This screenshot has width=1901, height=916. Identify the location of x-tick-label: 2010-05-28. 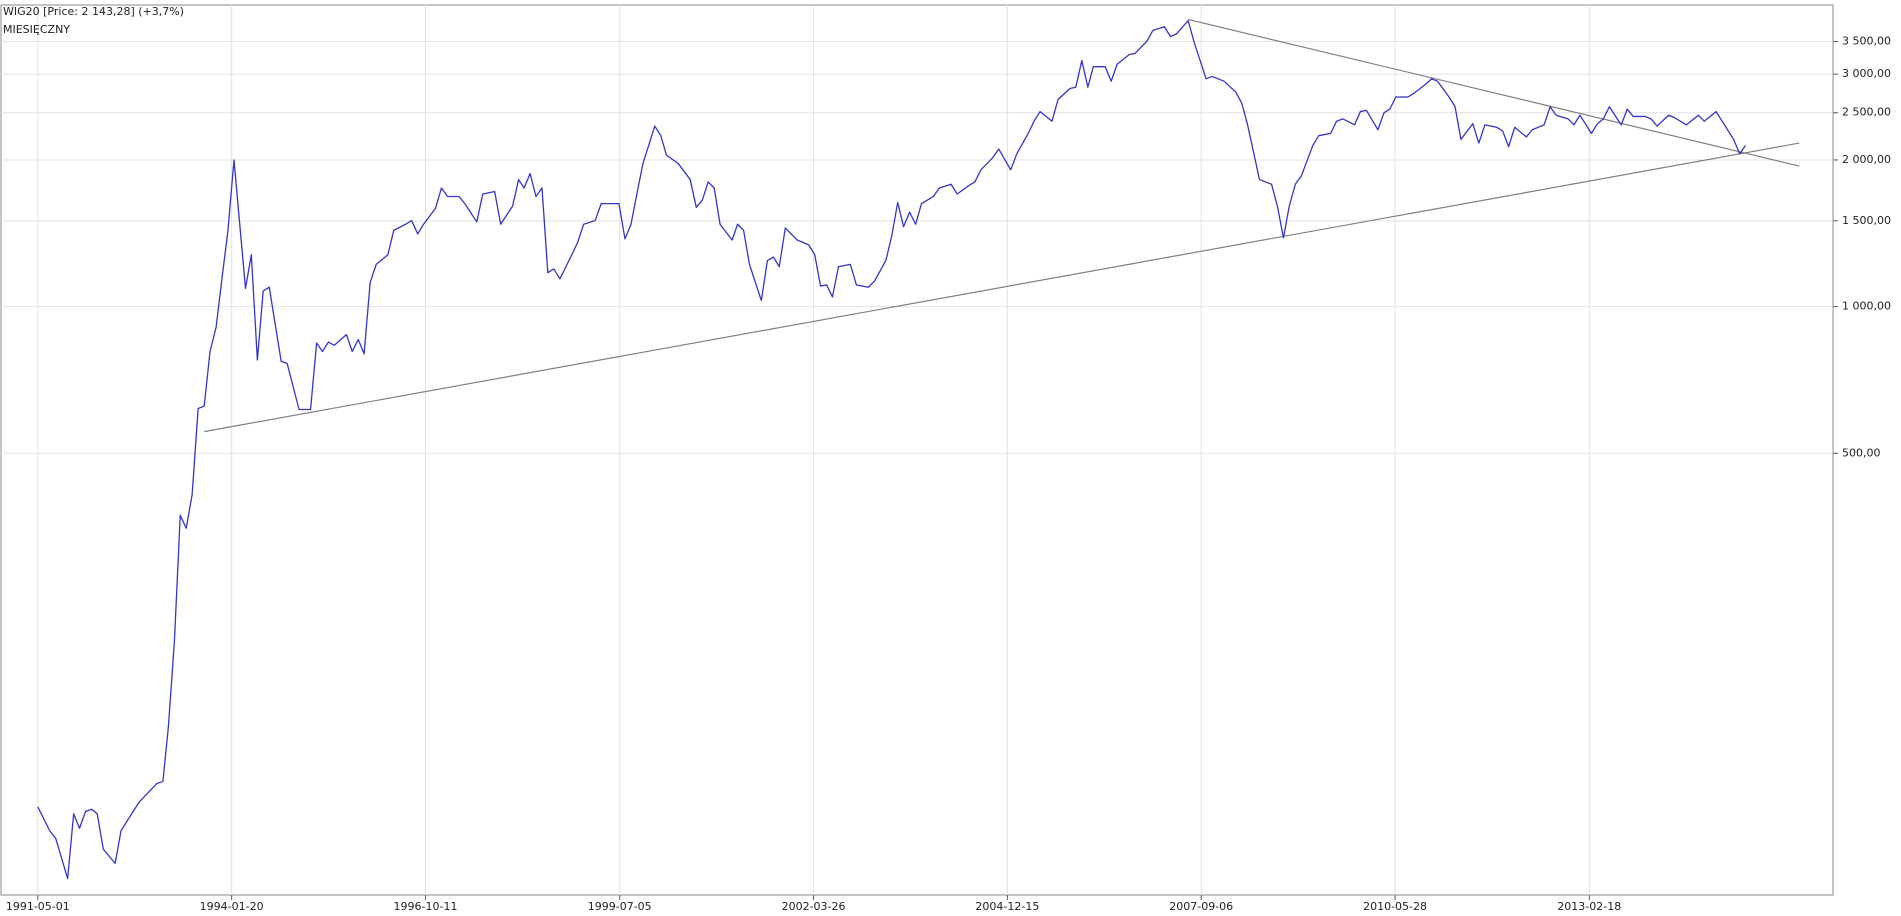
(1395, 906).